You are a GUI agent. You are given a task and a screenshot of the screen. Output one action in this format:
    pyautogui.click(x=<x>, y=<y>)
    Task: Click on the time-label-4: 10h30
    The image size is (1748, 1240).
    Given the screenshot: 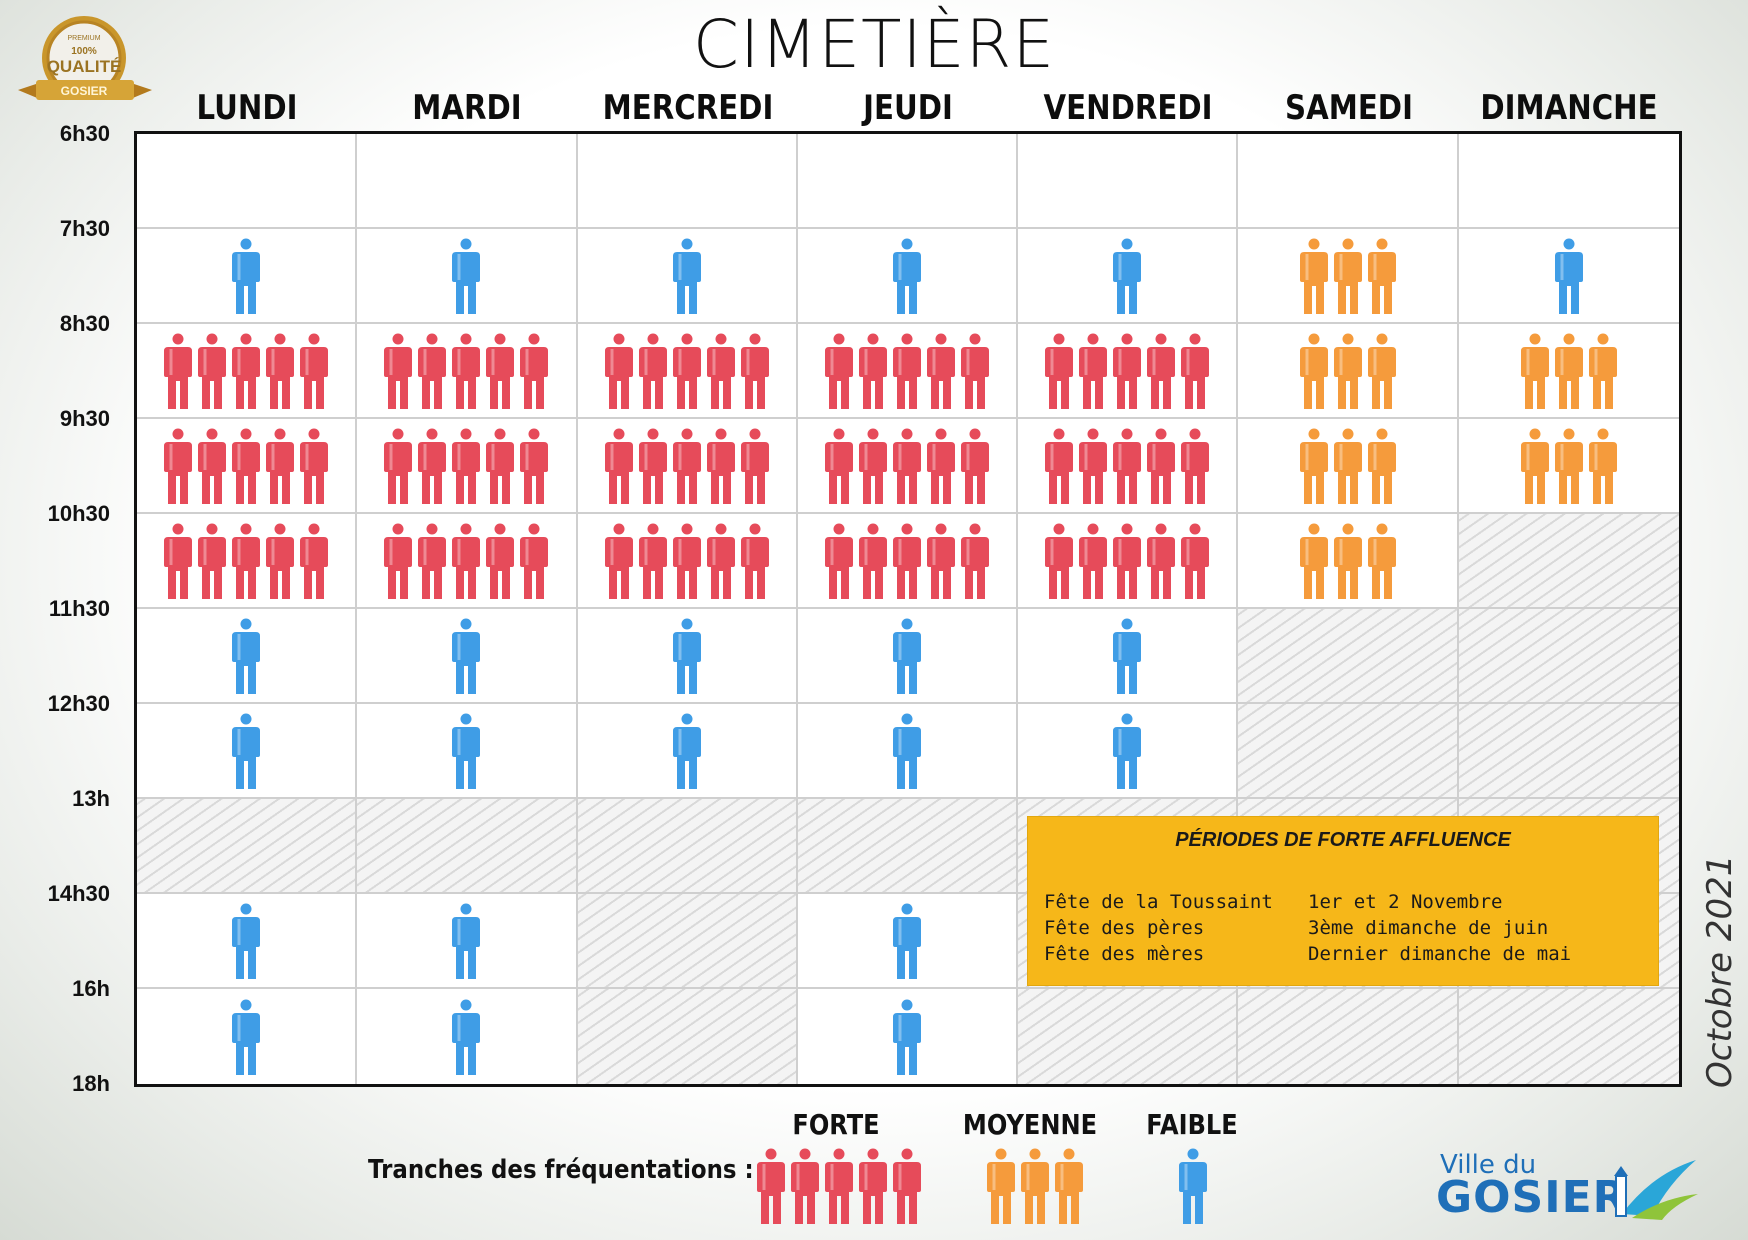 What is the action you would take?
    pyautogui.click(x=78, y=513)
    